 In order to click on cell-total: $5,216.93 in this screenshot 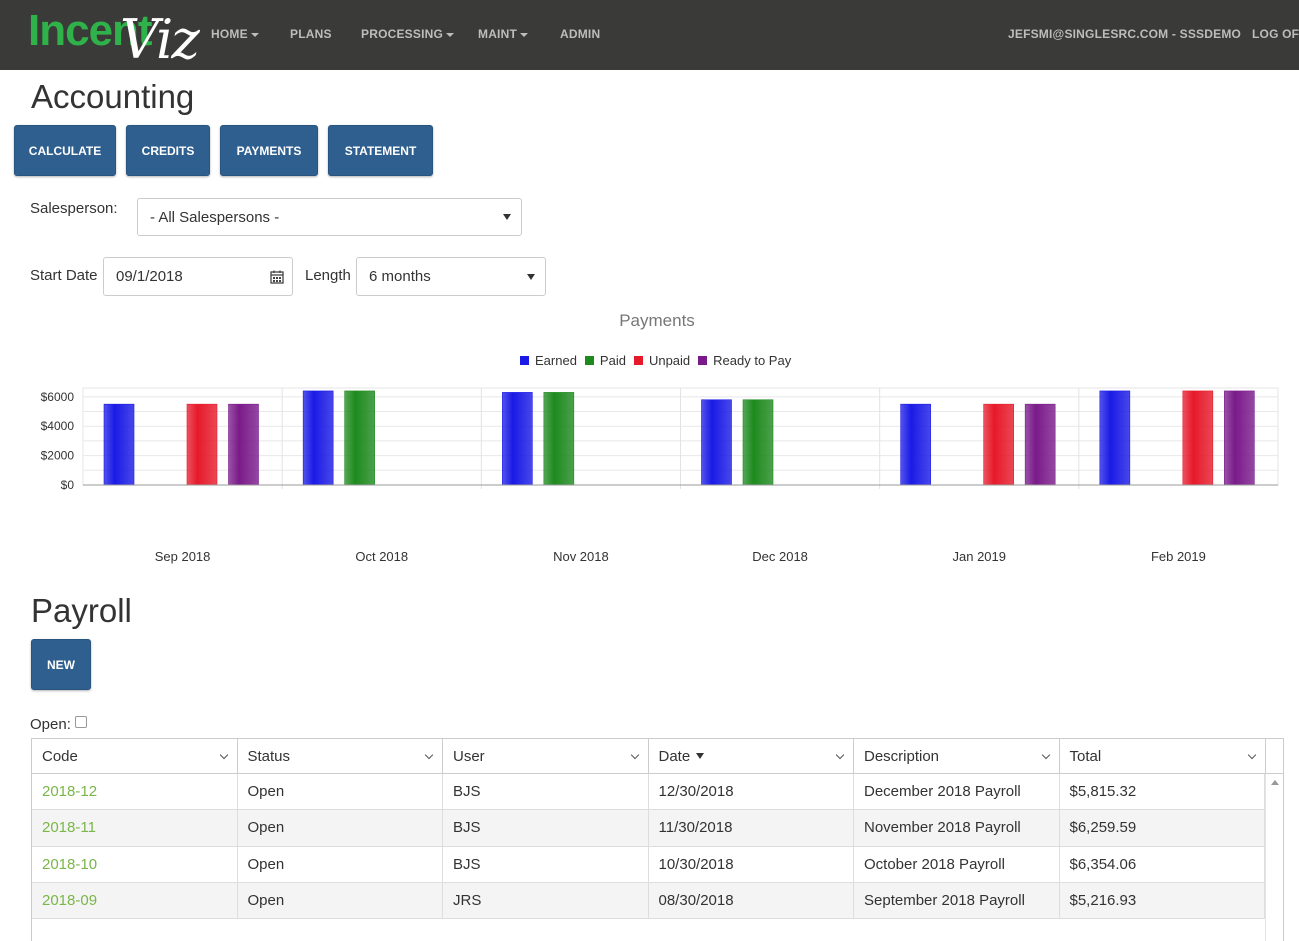, I will do `click(1162, 900)`.